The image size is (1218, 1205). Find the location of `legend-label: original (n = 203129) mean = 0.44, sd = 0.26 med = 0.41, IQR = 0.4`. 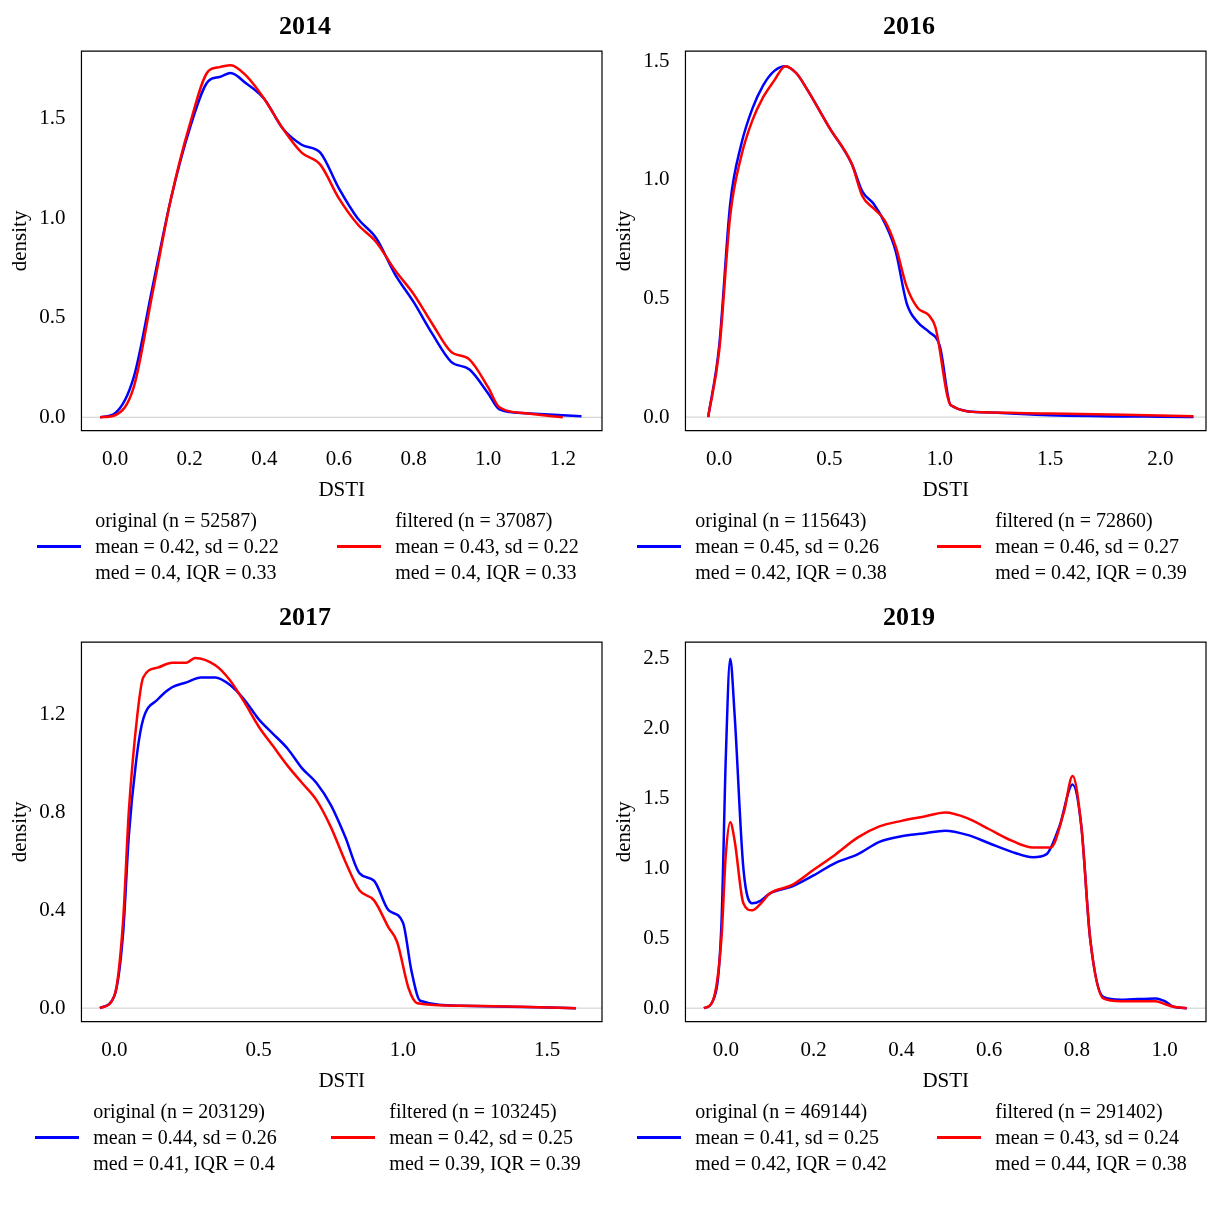

legend-label: original (n = 203129) mean = 0.44, sd = 0.26 med = 0.41, IQR = 0.4 is located at coordinates (185, 1137).